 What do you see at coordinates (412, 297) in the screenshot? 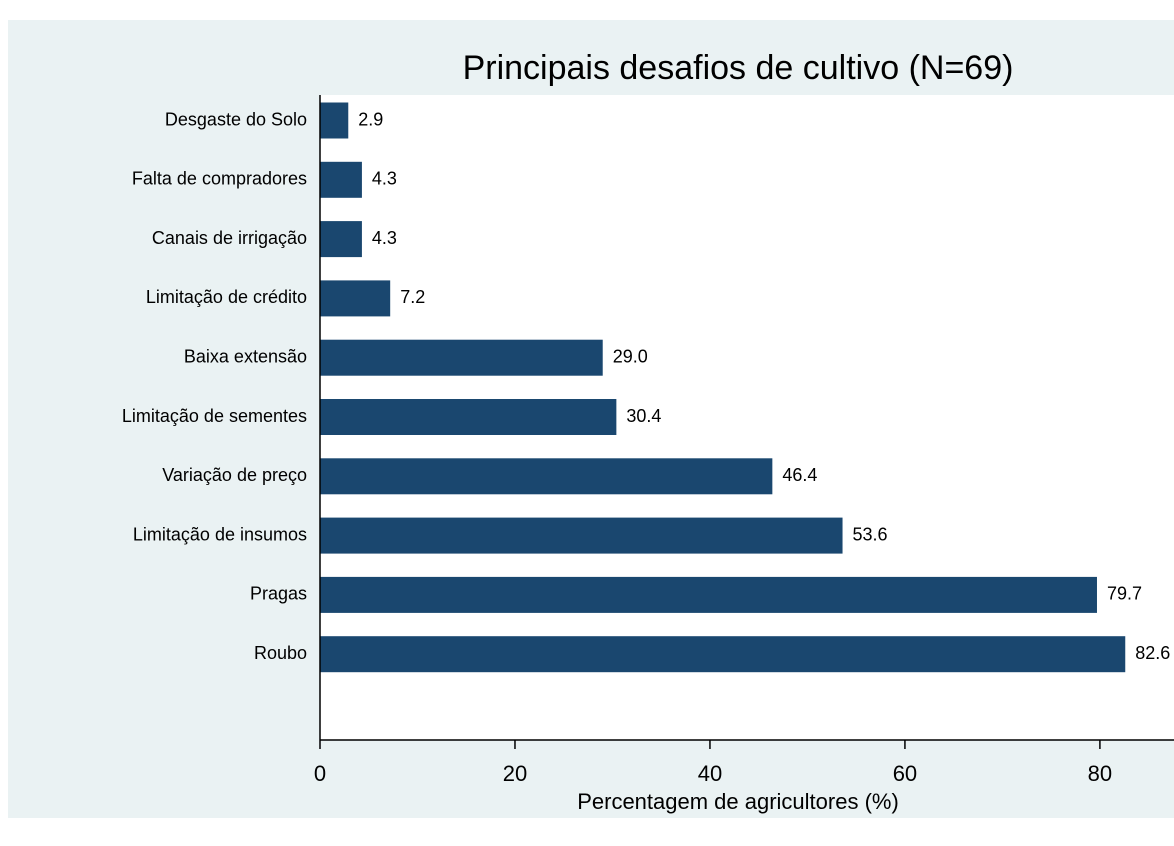
I see `value-label: 7.2` at bounding box center [412, 297].